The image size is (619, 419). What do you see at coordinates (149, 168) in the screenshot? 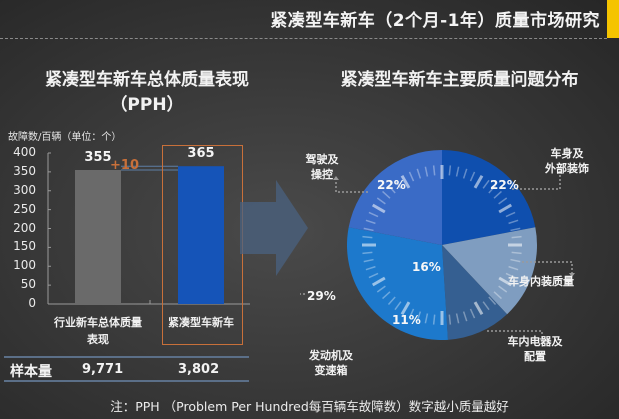
I see `bar-diff-indicator` at bounding box center [149, 168].